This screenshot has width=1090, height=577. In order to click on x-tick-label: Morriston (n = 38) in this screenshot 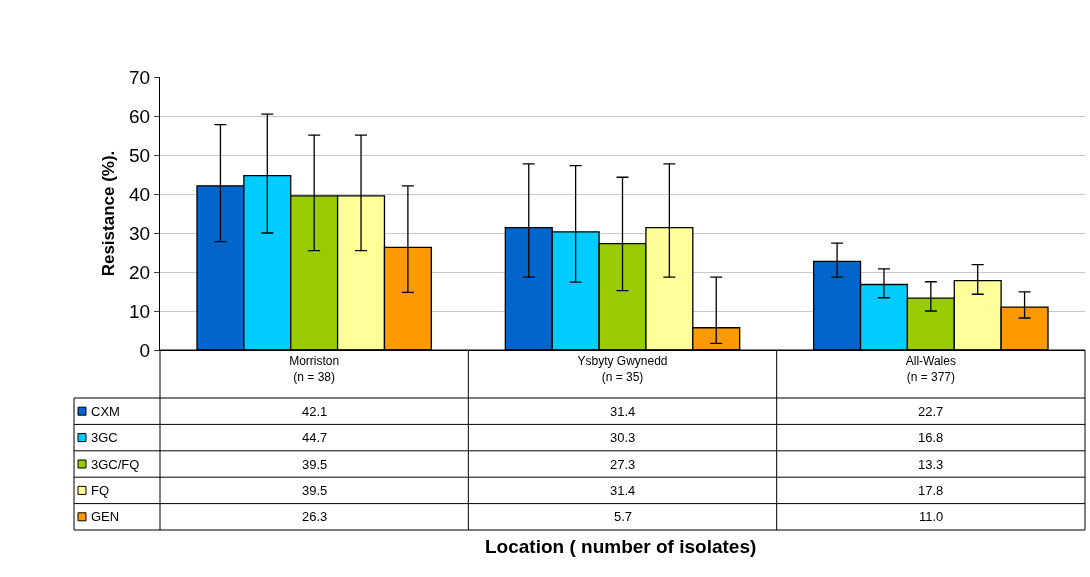, I will do `click(314, 369)`.